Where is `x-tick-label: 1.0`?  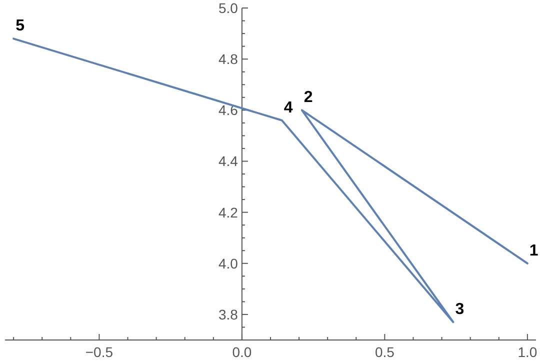
x-tick-label: 1.0 is located at coordinates (528, 352).